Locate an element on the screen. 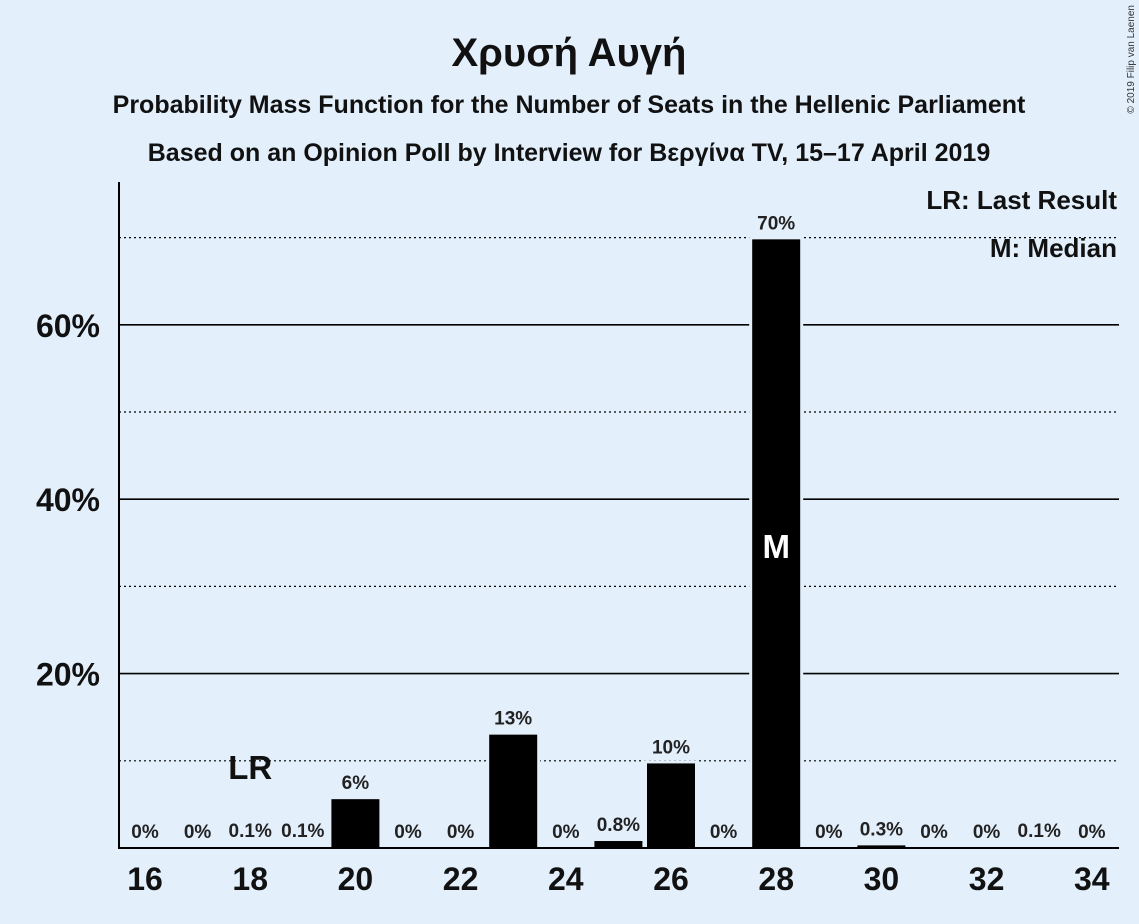 This screenshot has width=1139, height=924. x-tick-label: 24 is located at coordinates (566, 879).